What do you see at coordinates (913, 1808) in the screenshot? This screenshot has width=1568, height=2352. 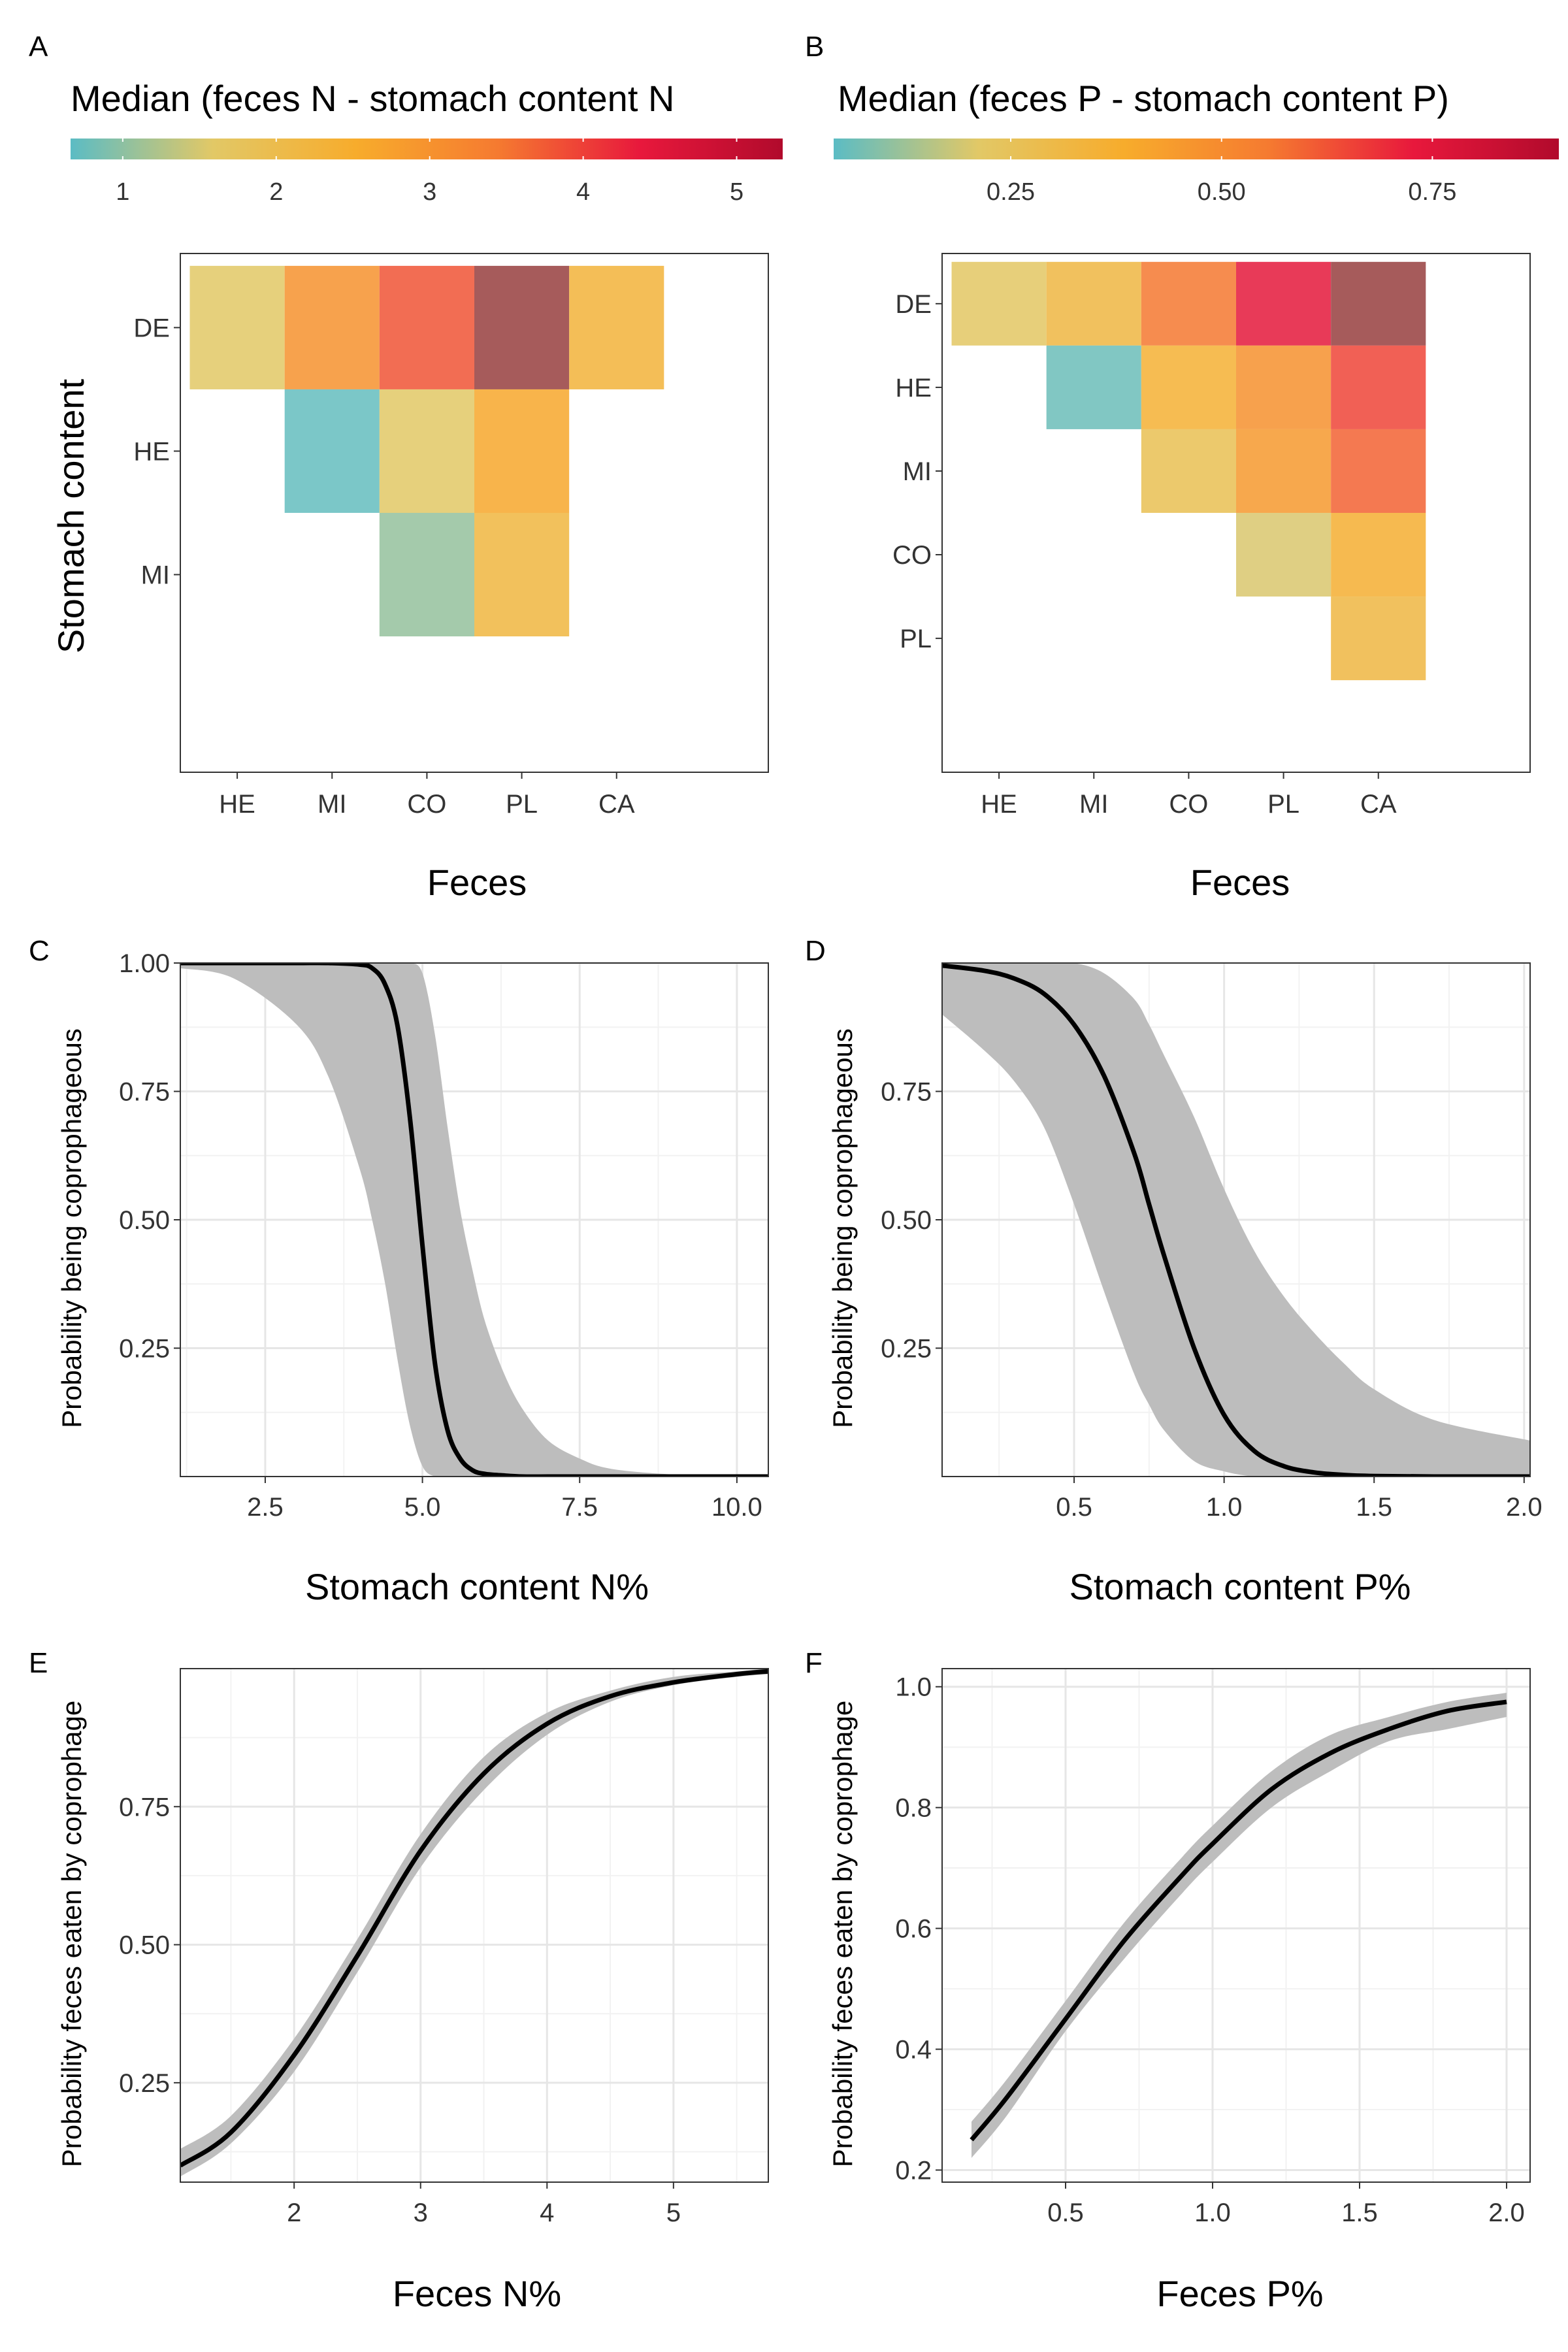 I see `y-tick-label: 0.8` at bounding box center [913, 1808].